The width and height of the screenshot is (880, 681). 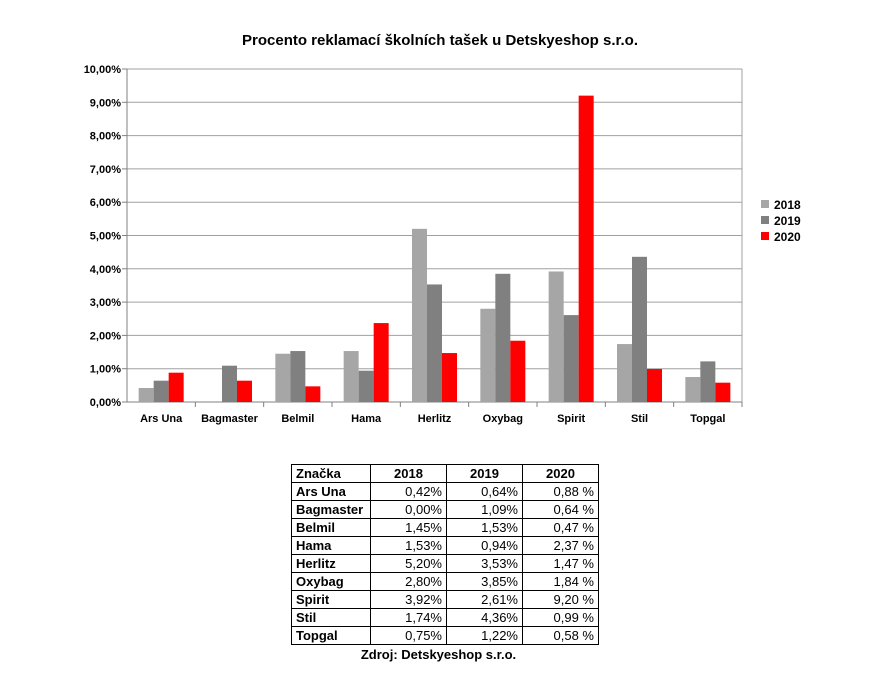 What do you see at coordinates (435, 419) in the screenshot?
I see `x-tick-label: Herlitz` at bounding box center [435, 419].